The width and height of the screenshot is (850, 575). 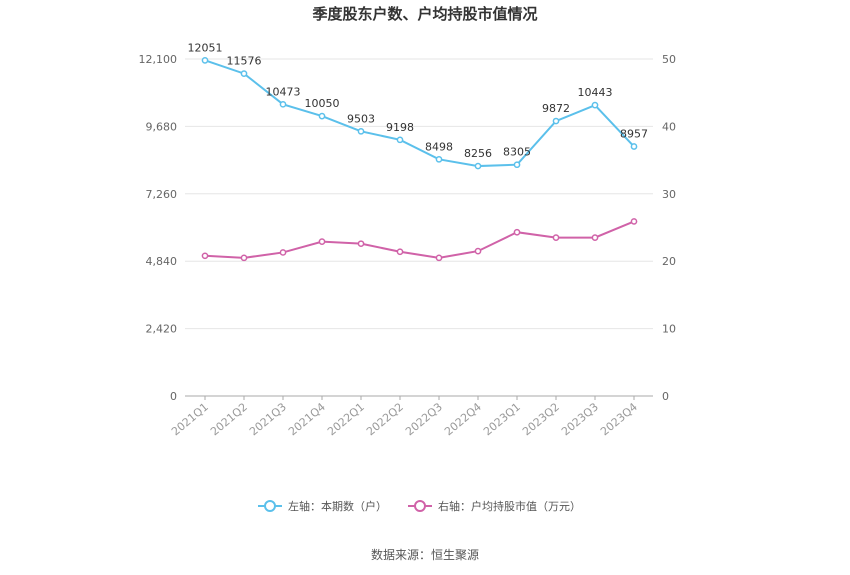 I want to click on x-tick-label: 2023Q2, so click(x=541, y=419).